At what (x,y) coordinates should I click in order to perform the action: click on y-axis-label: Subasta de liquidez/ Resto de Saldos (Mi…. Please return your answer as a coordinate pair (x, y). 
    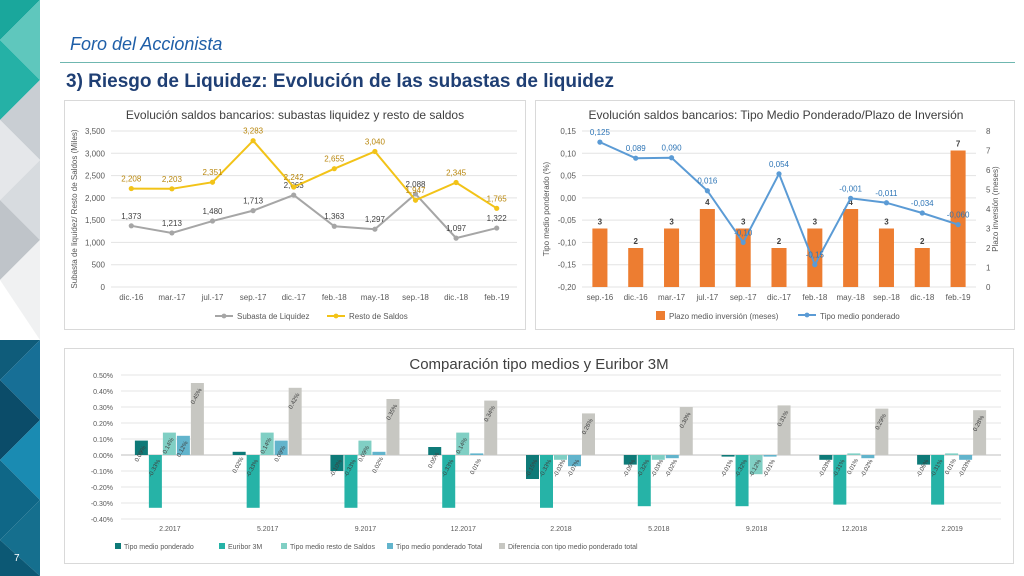
    Looking at the image, I should click on (74, 209).